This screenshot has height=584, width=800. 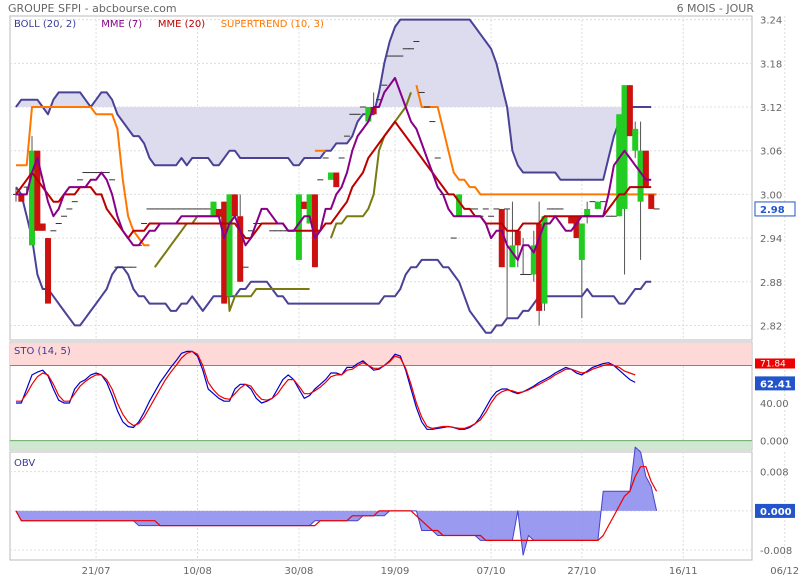 I want to click on chart-period: 6 MOIS - JOUR, so click(x=715, y=8).